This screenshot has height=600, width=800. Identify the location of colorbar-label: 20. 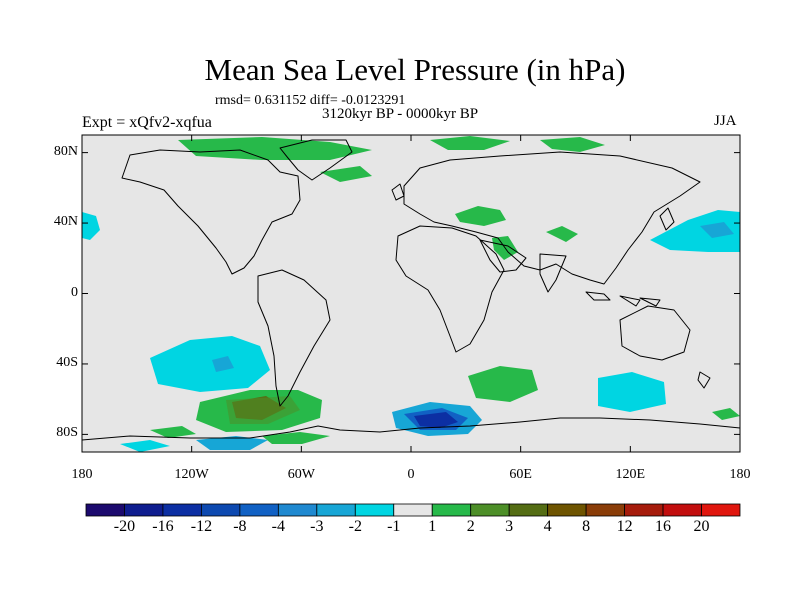
(701, 526).